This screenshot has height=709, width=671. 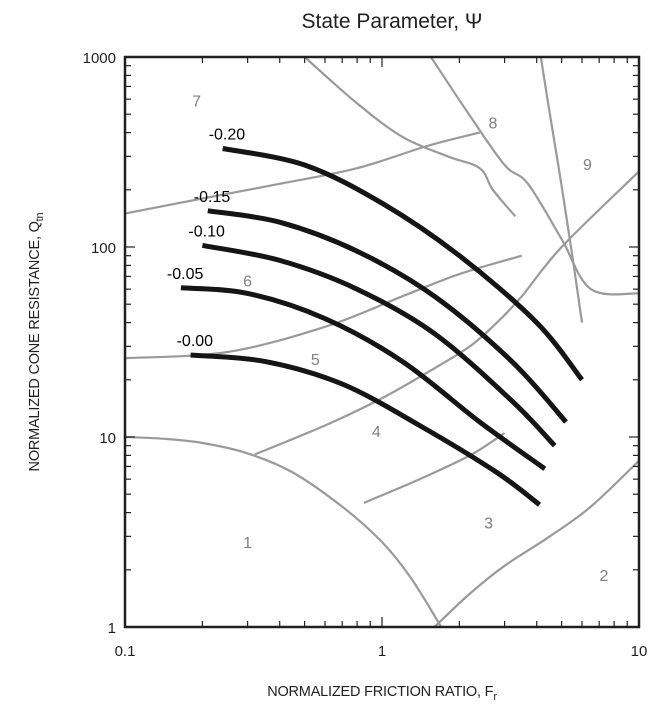 What do you see at coordinates (603, 576) in the screenshot?
I see `zone-label: 2` at bounding box center [603, 576].